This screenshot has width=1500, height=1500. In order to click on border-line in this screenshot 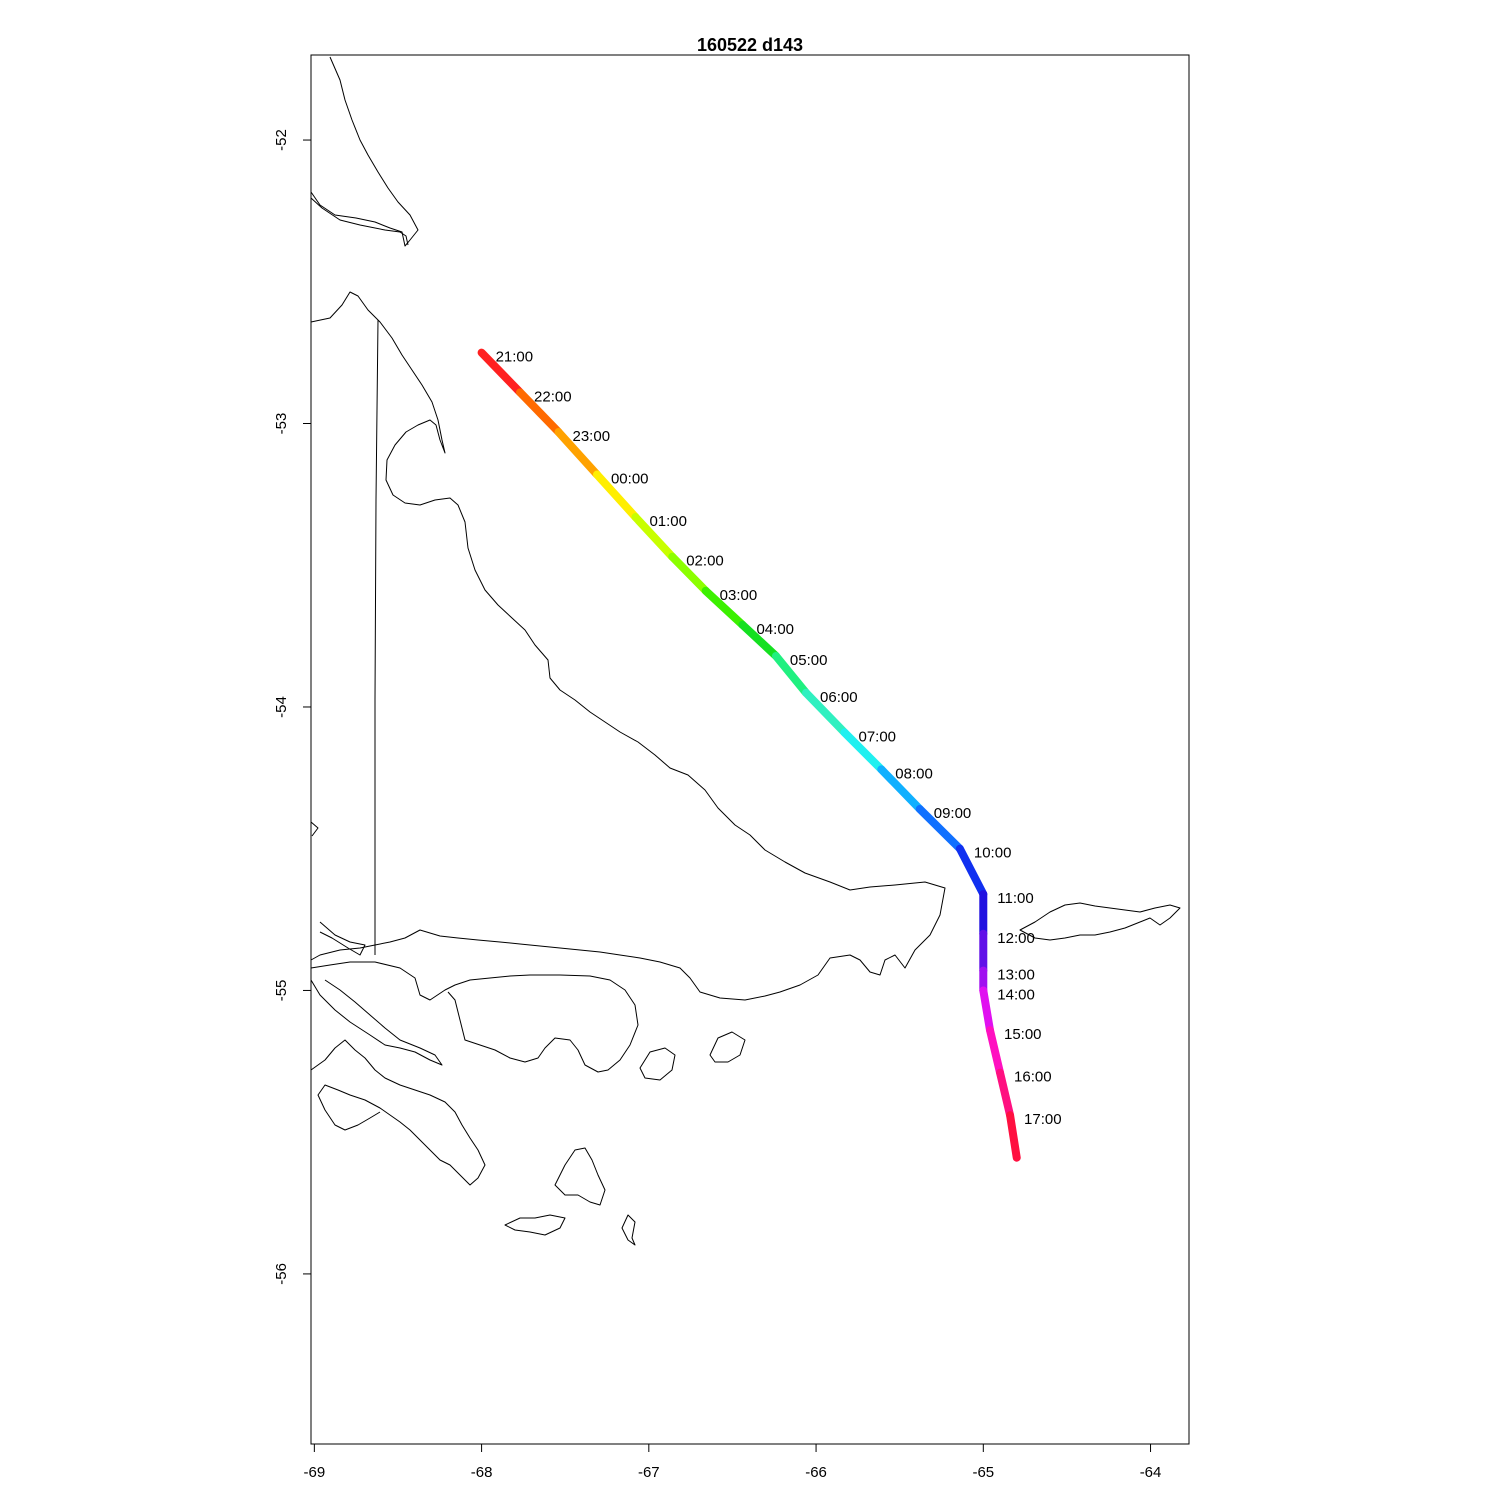, I will do `click(376, 637)`.